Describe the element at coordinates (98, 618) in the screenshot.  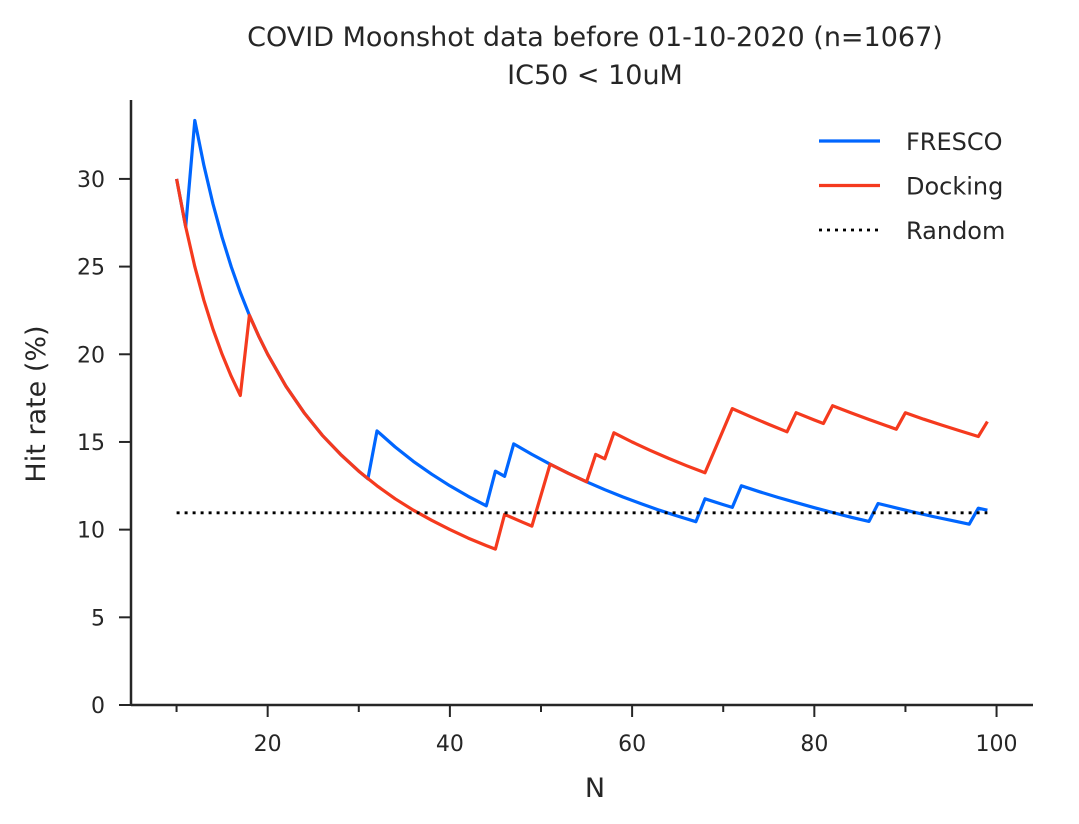
I see `y-tick-label: 5` at that location.